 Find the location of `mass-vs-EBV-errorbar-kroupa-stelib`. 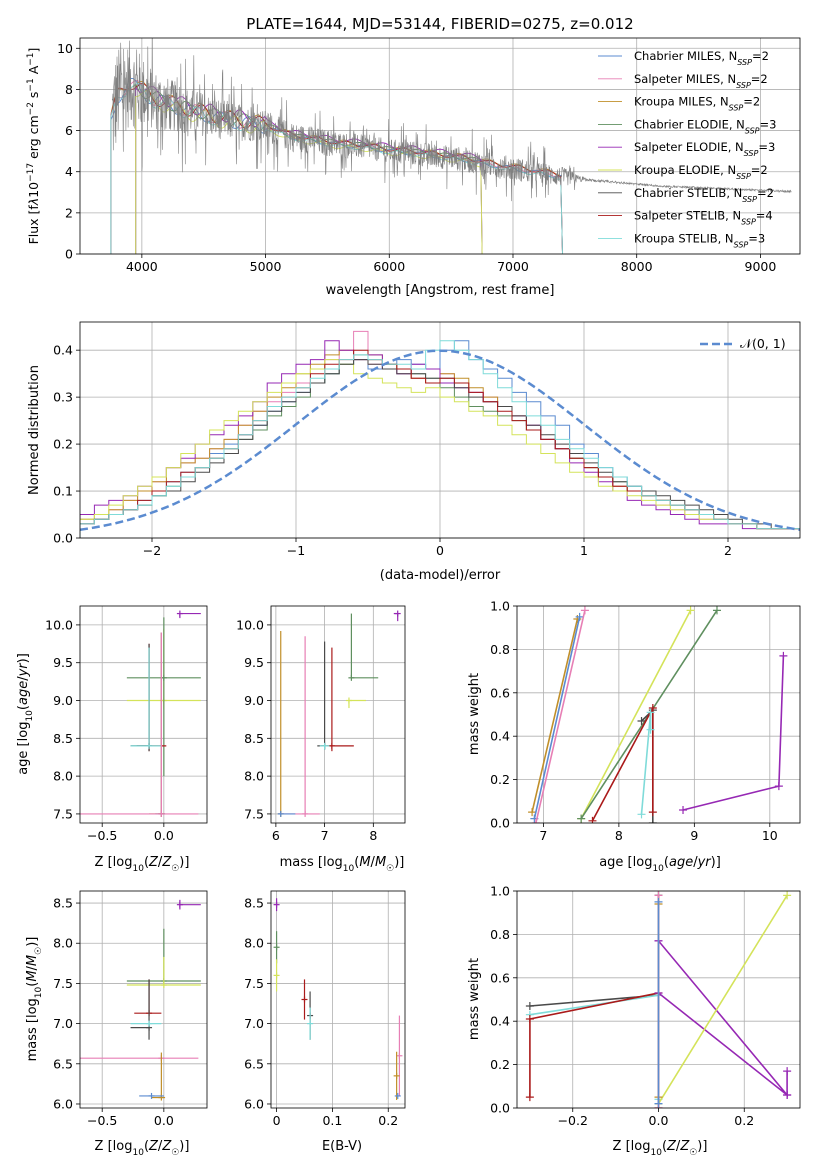

mass-vs-EBV-errorbar-kroupa-stelib is located at coordinates (310, 1023).